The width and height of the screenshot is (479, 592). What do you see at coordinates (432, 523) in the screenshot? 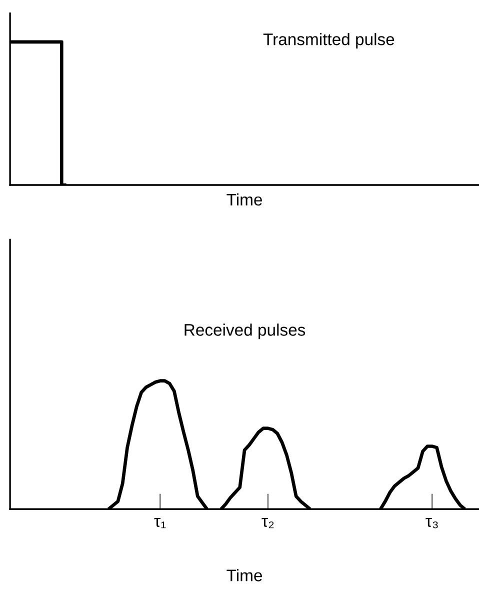
I see `x-tick-label: τ₃` at bounding box center [432, 523].